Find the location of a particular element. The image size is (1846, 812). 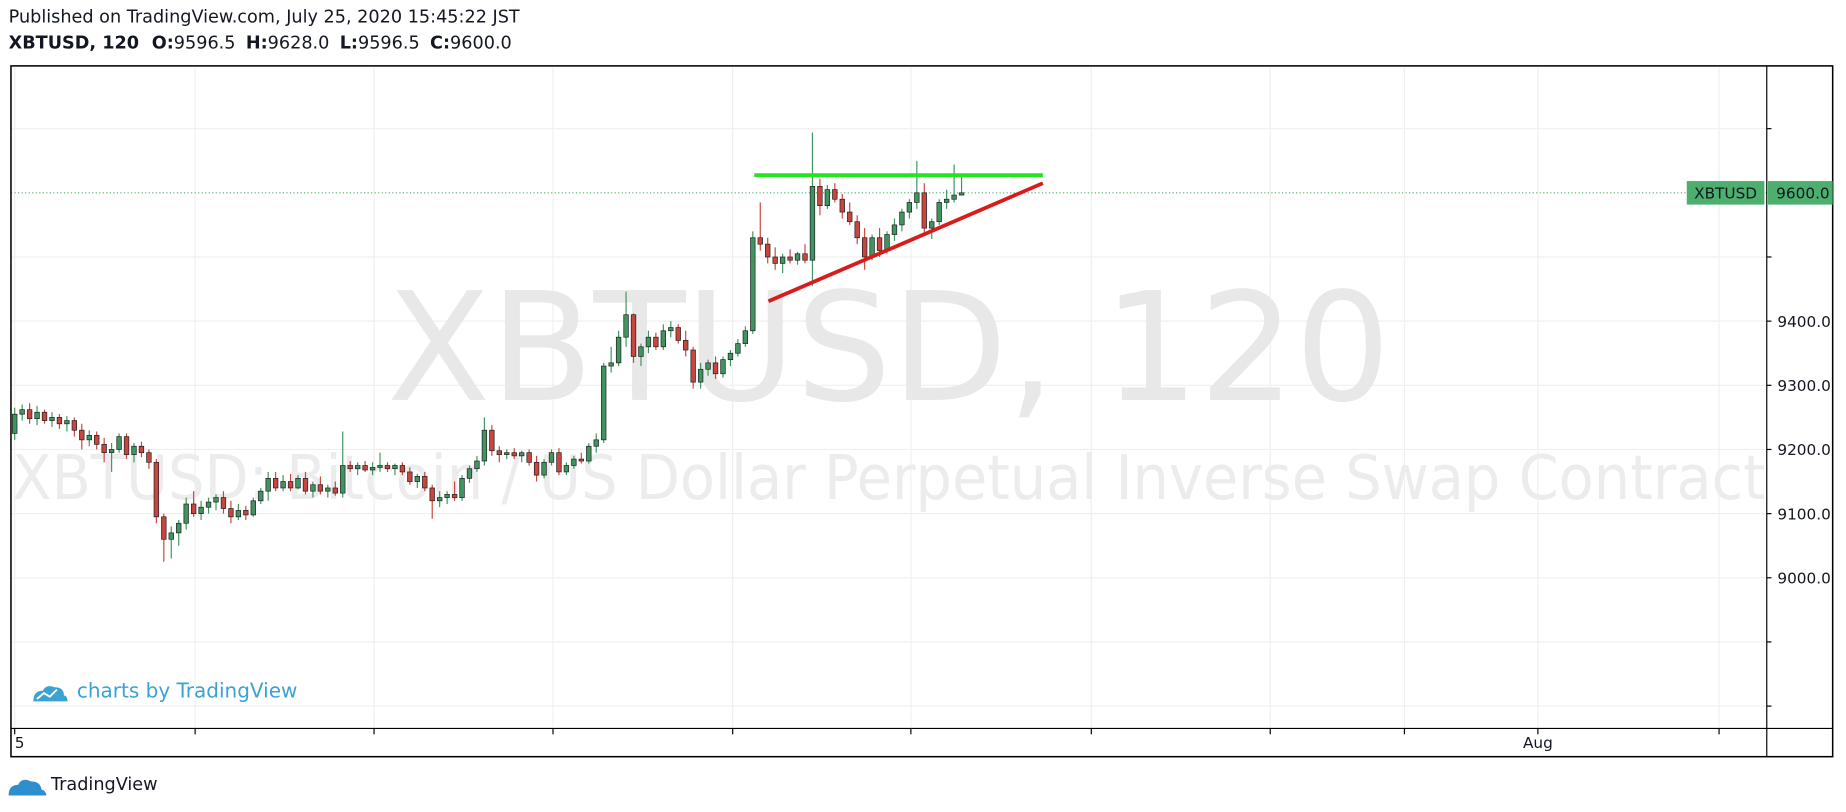

watermark-symbol: XBTUSD, 120 is located at coordinates (889, 348).